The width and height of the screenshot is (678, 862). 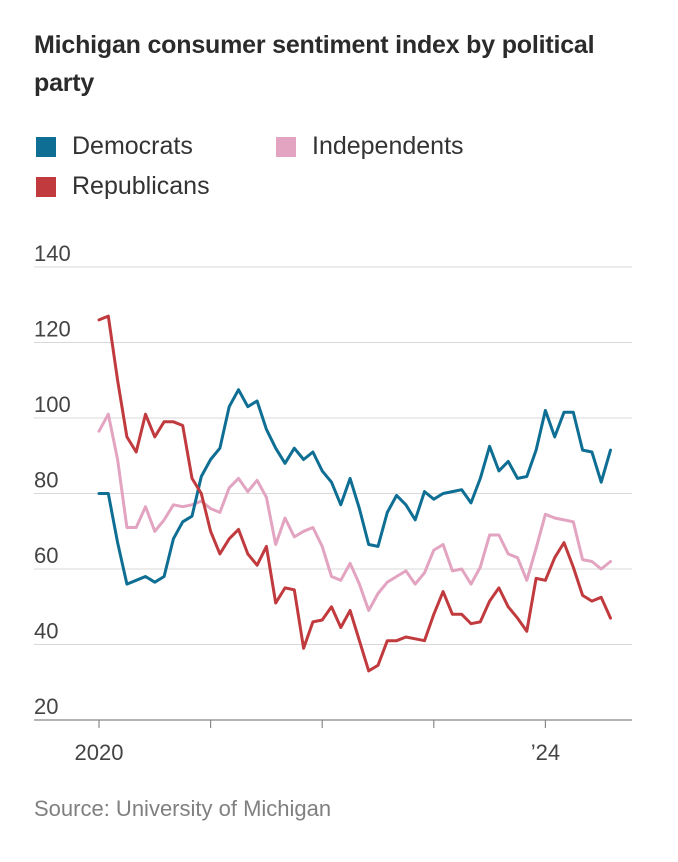 What do you see at coordinates (52, 404) in the screenshot?
I see `y-tick-label: 100` at bounding box center [52, 404].